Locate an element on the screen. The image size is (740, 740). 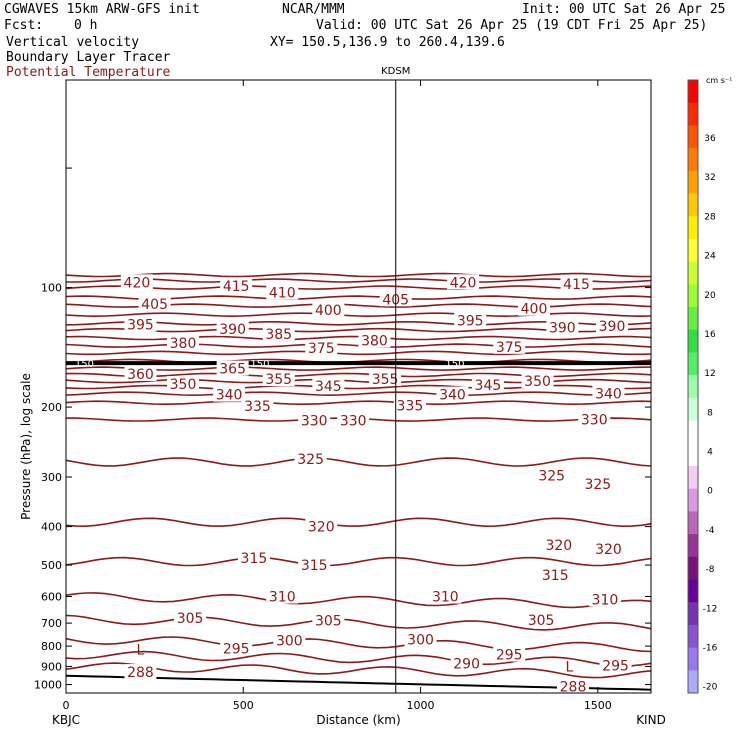
contour-label: 315 is located at coordinates (555, 576).